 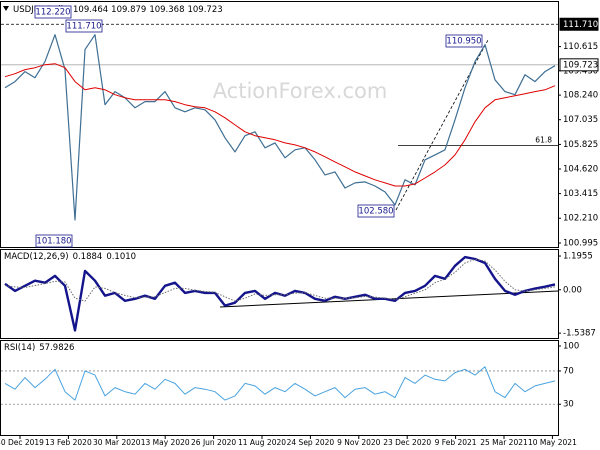 What do you see at coordinates (407, 442) in the screenshot?
I see `x-tick-label: 23 Dec 2020` at bounding box center [407, 442].